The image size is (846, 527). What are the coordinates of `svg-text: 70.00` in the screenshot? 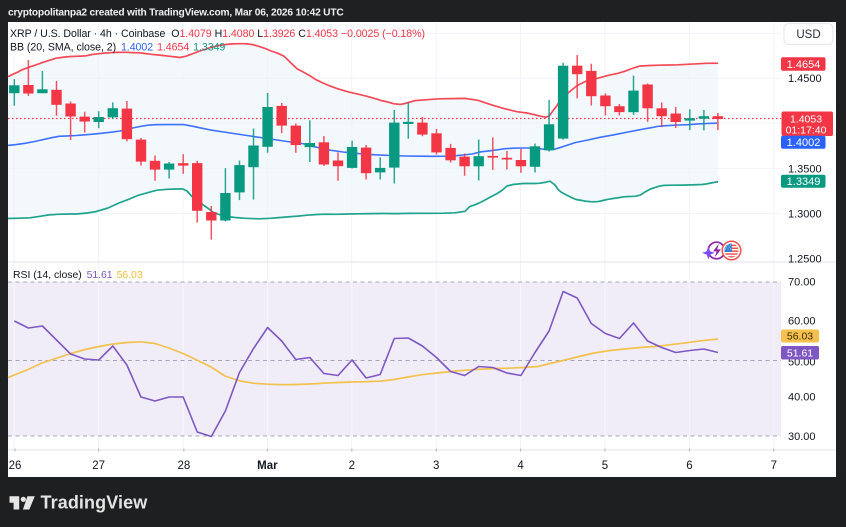 It's located at (802, 282).